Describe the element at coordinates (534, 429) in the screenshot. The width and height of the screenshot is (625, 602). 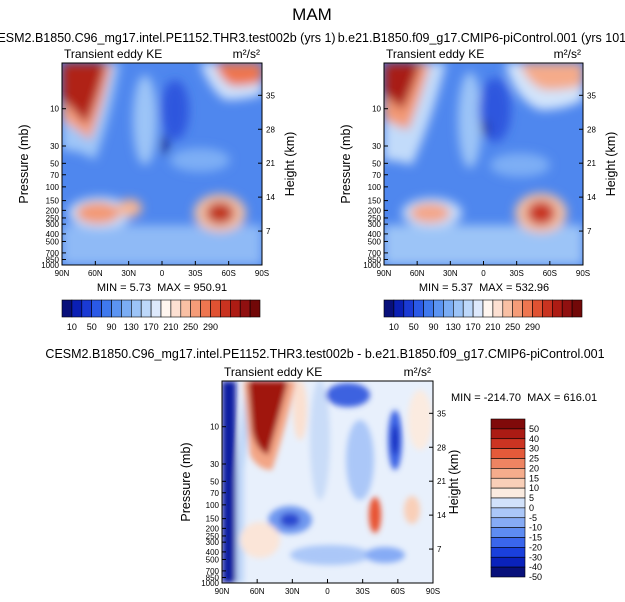
I see `colorbar-label: 50` at that location.